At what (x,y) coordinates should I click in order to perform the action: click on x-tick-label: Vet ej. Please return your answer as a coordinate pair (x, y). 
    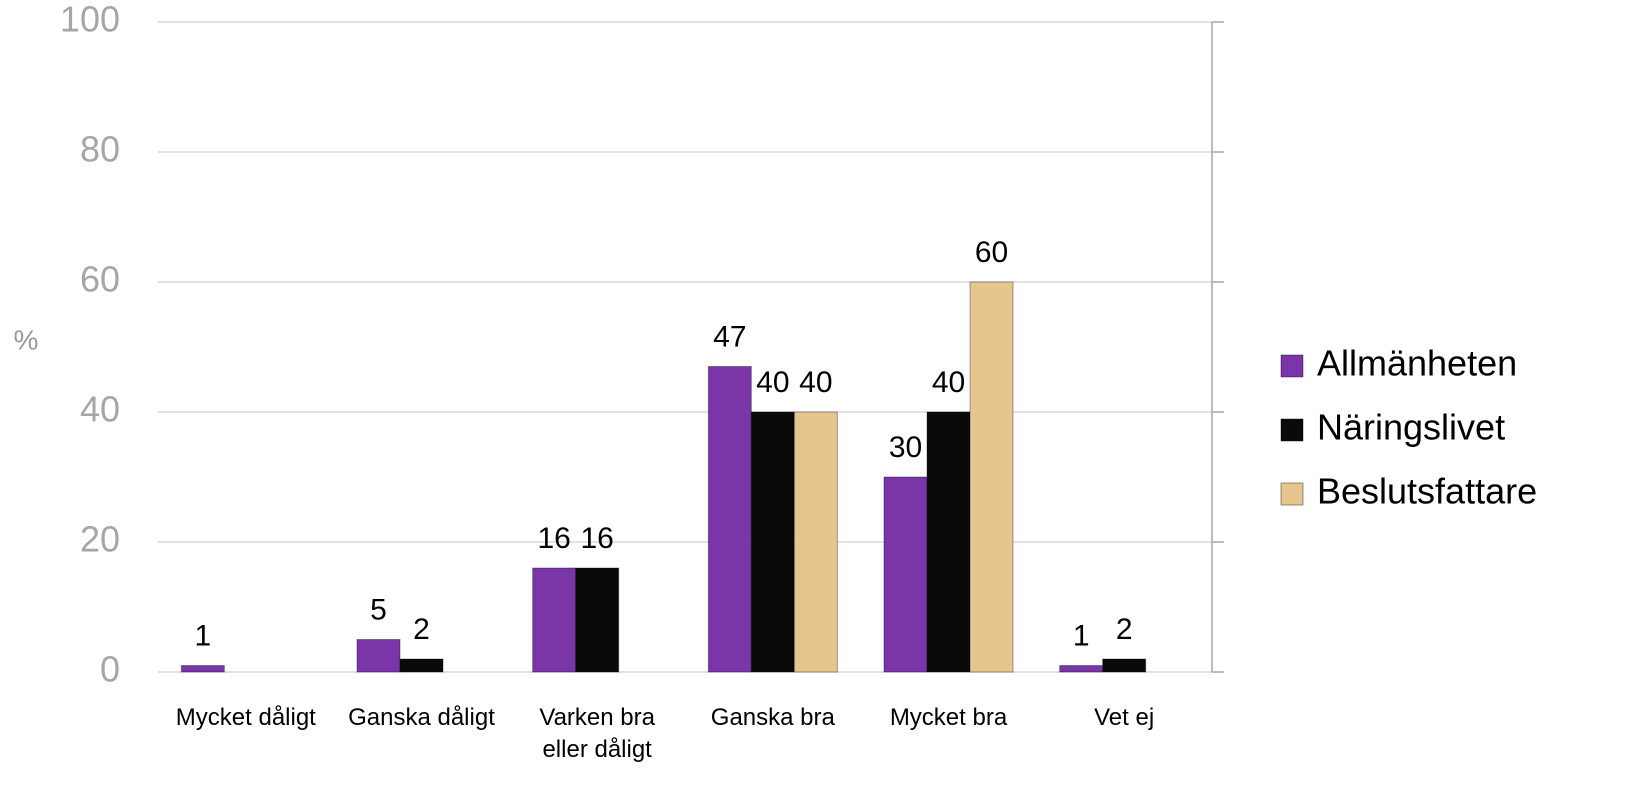
    Looking at the image, I should click on (1124, 717).